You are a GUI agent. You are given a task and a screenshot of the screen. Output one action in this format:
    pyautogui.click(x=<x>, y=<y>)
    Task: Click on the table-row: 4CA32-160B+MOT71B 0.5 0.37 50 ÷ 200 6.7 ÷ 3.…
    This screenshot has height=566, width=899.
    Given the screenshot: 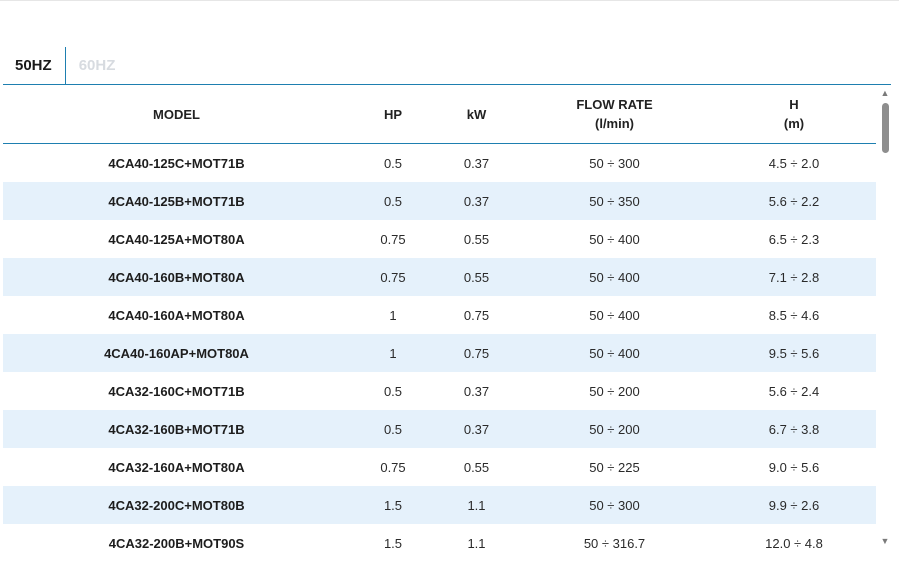 What is the action you would take?
    pyautogui.click(x=439, y=429)
    